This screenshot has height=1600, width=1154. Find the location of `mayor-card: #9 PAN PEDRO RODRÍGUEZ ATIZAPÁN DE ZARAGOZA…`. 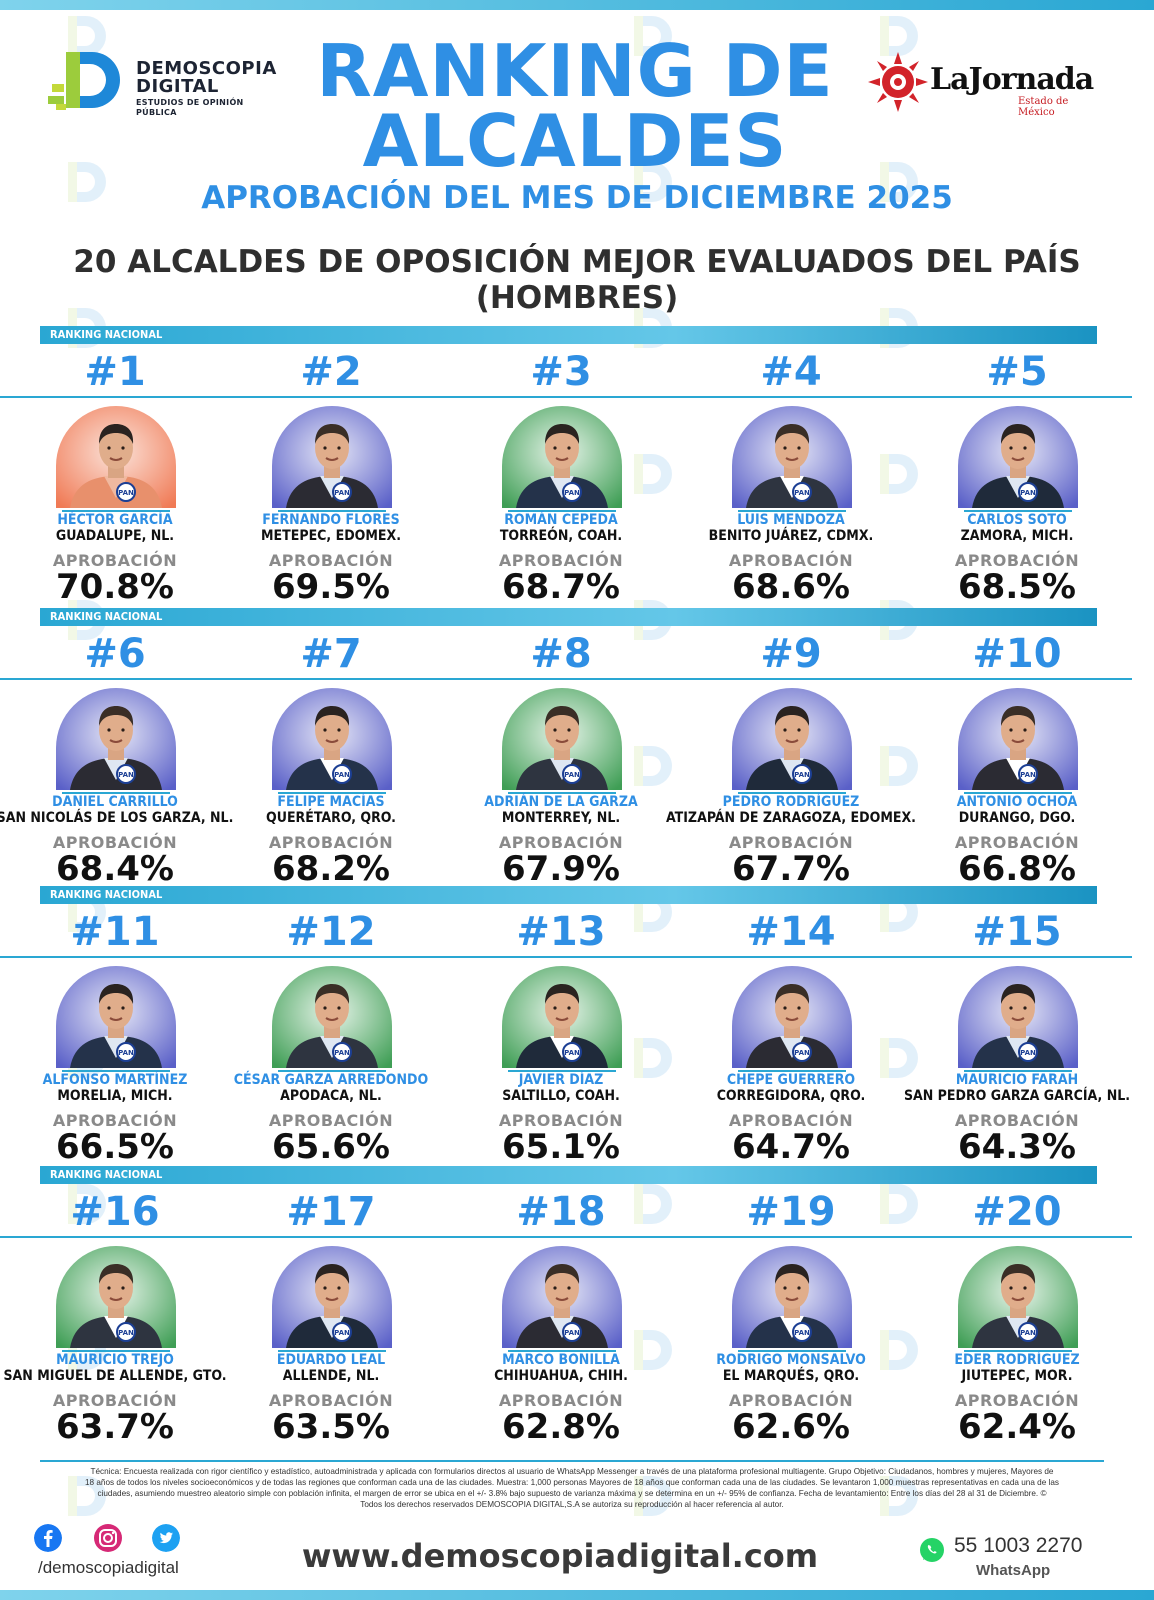

mayor-card: #9 PAN PEDRO RODRÍGUEZ ATIZAPÁN DE ZARAGOZA… is located at coordinates (791, 757).